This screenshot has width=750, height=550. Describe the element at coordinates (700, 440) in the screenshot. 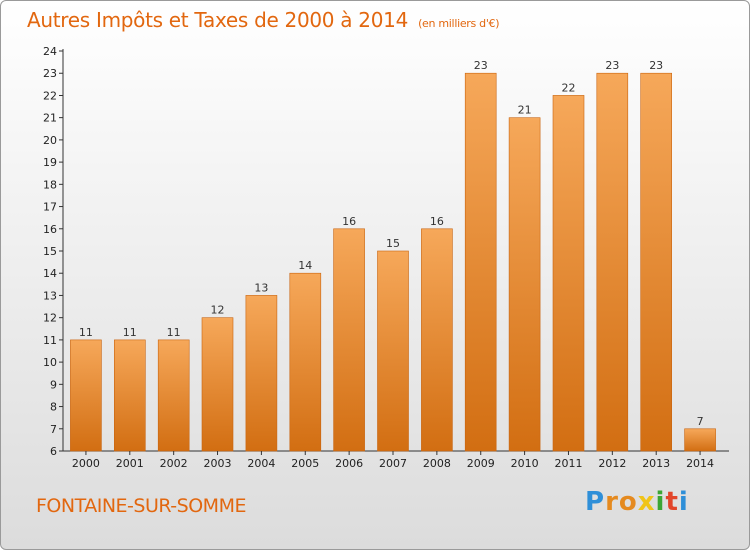

I see `bar-2014` at that location.